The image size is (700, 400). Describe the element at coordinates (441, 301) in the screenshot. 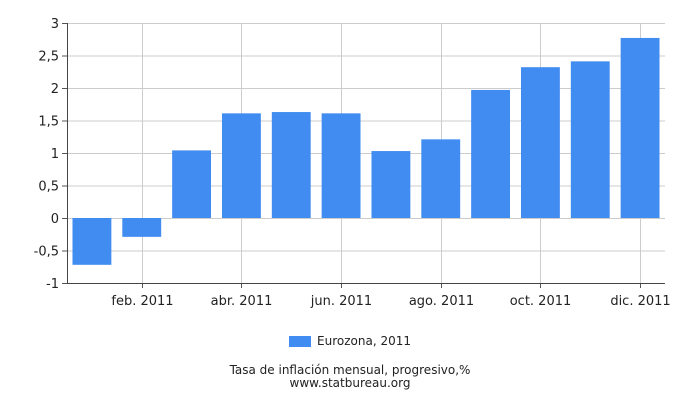

I see `x-tick-label: ago. 2011` at that location.